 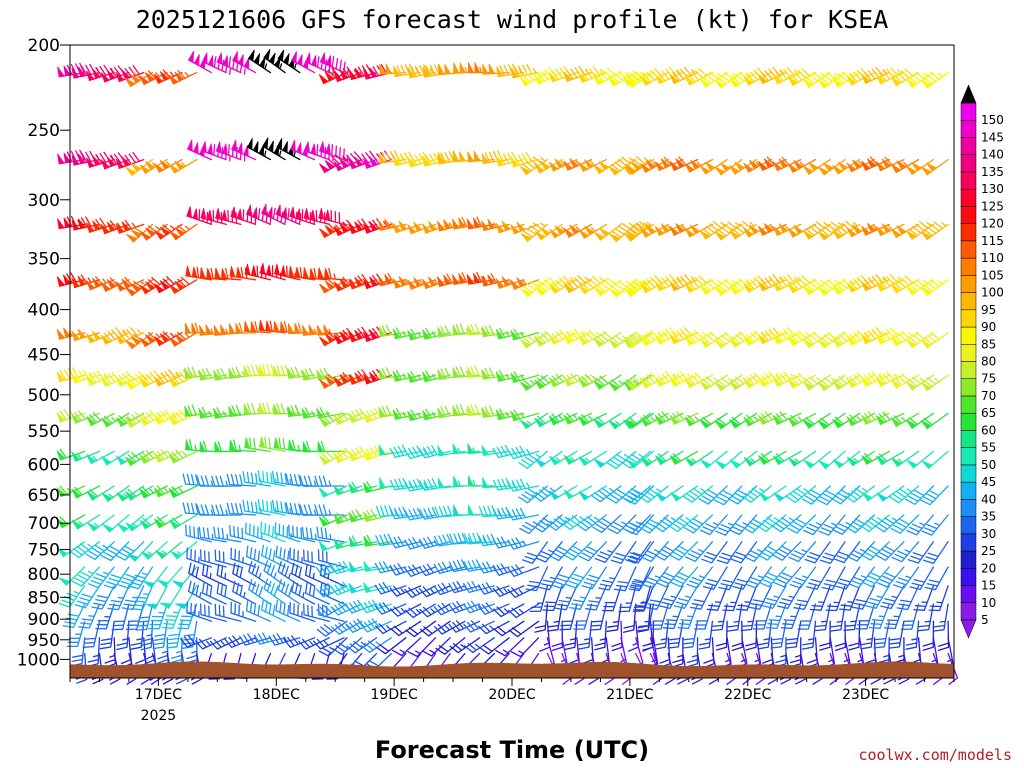 I want to click on y-tick-label: 400, so click(x=44, y=311).